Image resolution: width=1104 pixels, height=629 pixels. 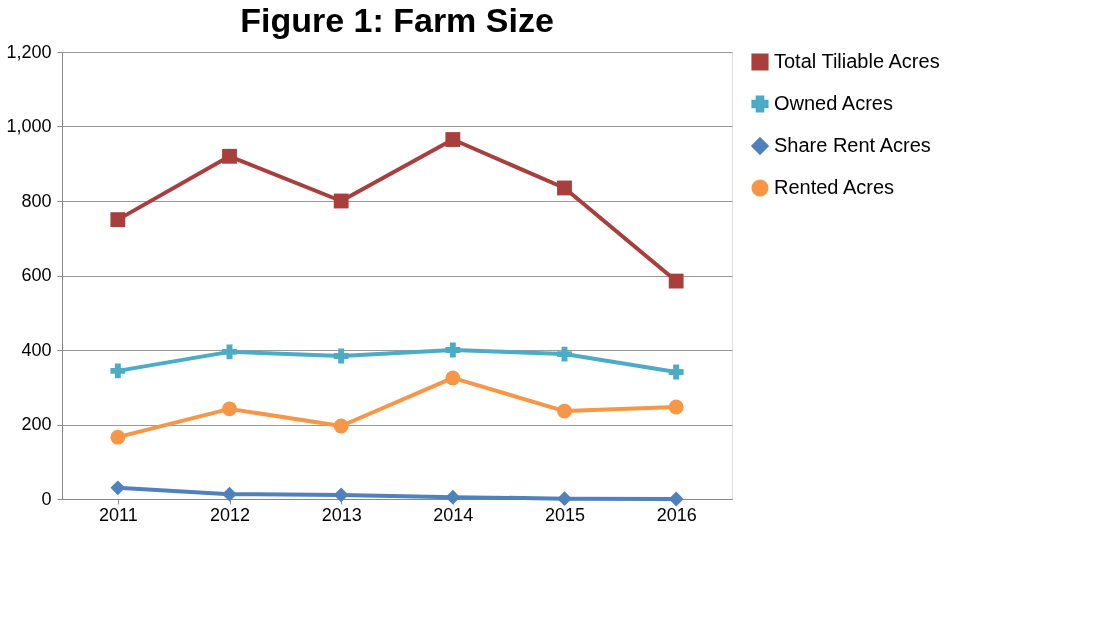 What do you see at coordinates (29, 51) in the screenshot?
I see `y-tick-label: 1,200` at bounding box center [29, 51].